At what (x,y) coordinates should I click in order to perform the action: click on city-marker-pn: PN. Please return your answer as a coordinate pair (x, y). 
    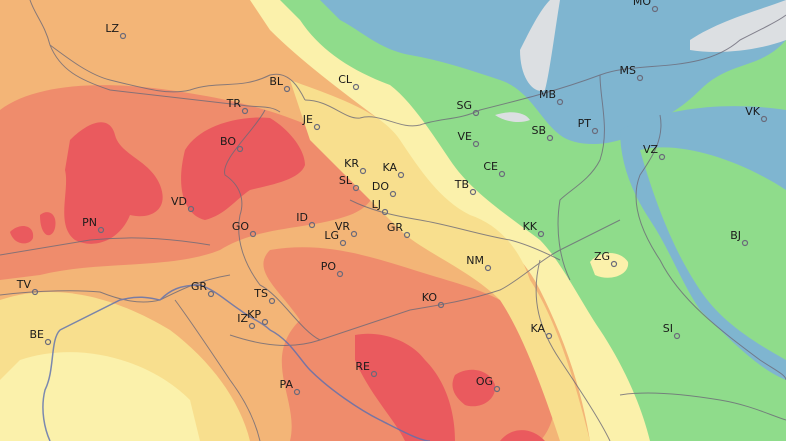
    Looking at the image, I should click on (93, 225).